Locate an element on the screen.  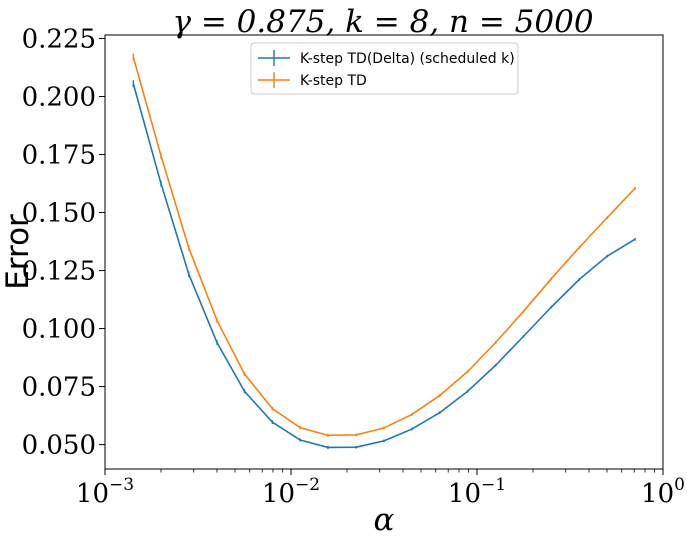
legend-label-1: K-step TD is located at coordinates (333, 81).